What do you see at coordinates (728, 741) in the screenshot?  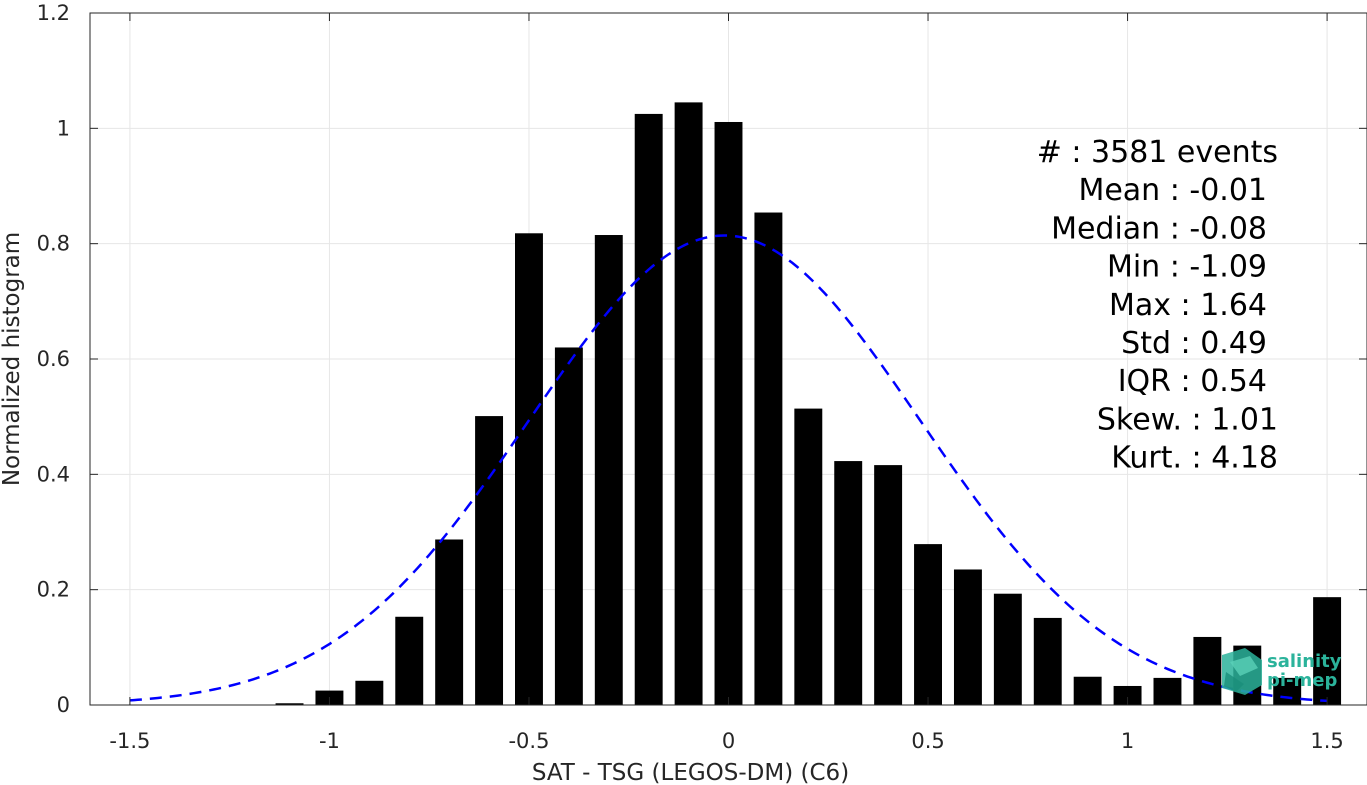 I see `x-tick-label: 0` at bounding box center [728, 741].